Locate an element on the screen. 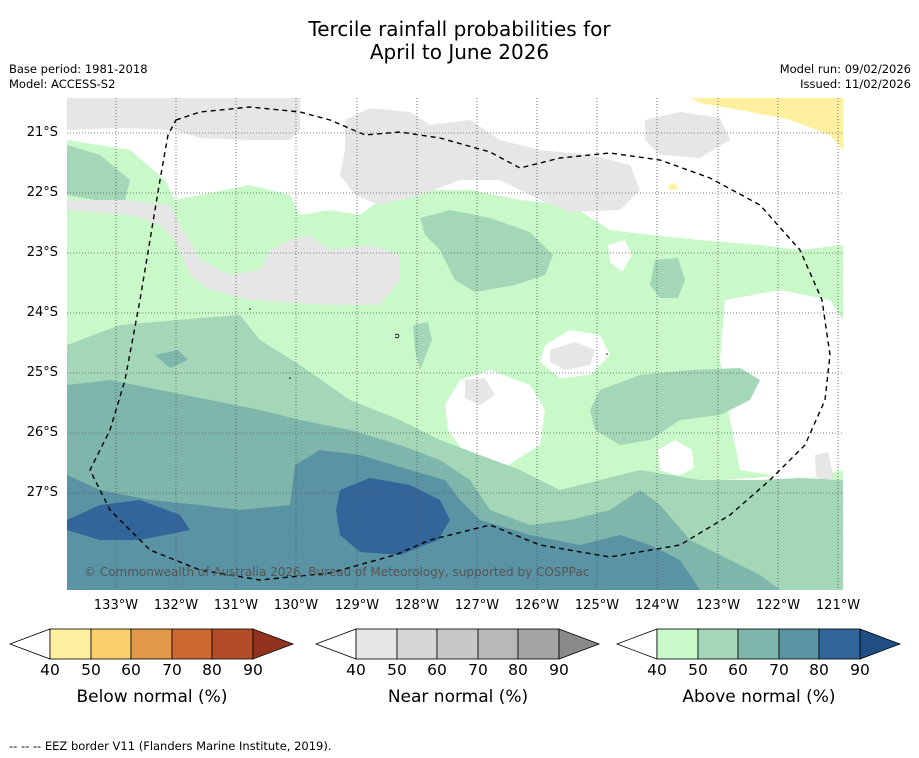  above-50-east is located at coordinates (675, 406).